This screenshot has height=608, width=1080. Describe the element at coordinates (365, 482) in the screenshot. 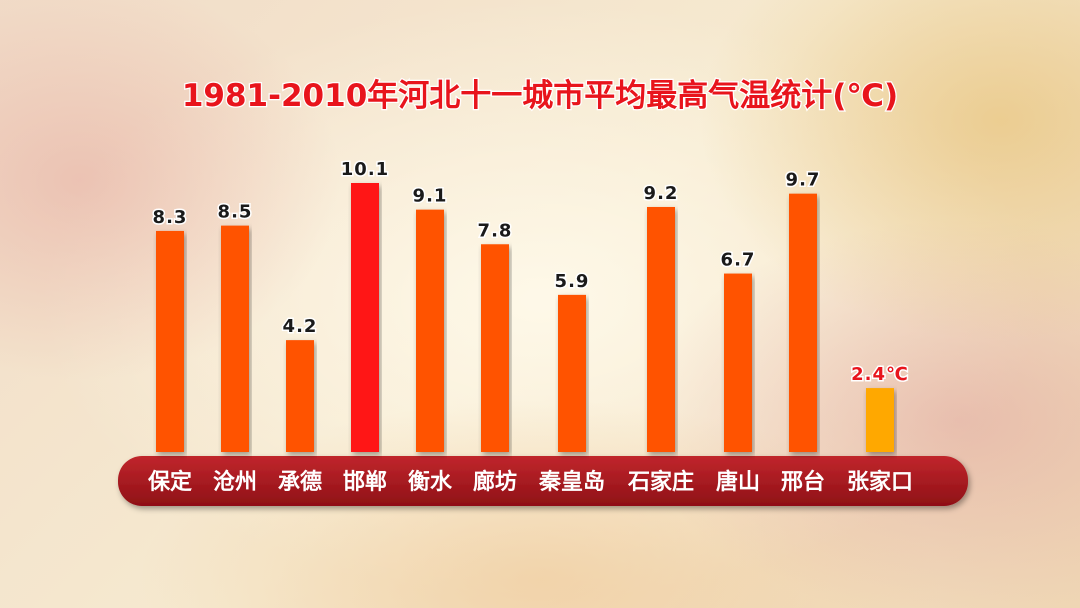

I see `x-tick-label: 邯郸` at that location.